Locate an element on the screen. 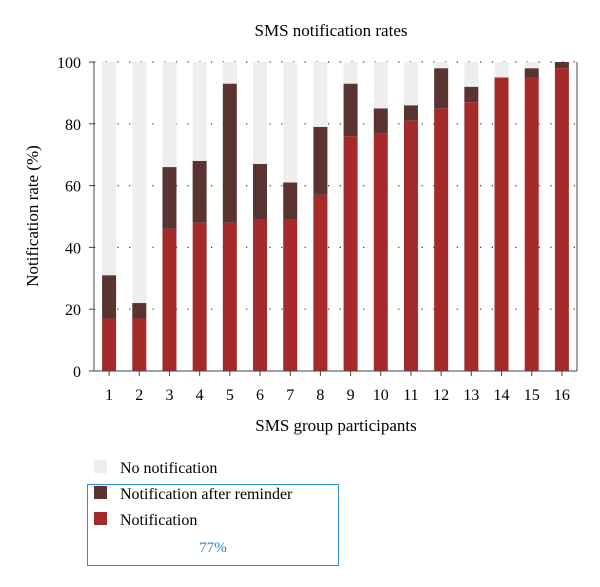  x-tick-label: 1 is located at coordinates (109, 395).